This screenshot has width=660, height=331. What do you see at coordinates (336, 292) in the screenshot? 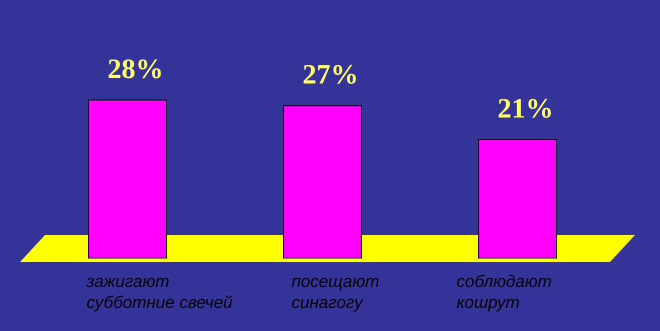
I see `x-tick-label: посещают синагогу` at bounding box center [336, 292].